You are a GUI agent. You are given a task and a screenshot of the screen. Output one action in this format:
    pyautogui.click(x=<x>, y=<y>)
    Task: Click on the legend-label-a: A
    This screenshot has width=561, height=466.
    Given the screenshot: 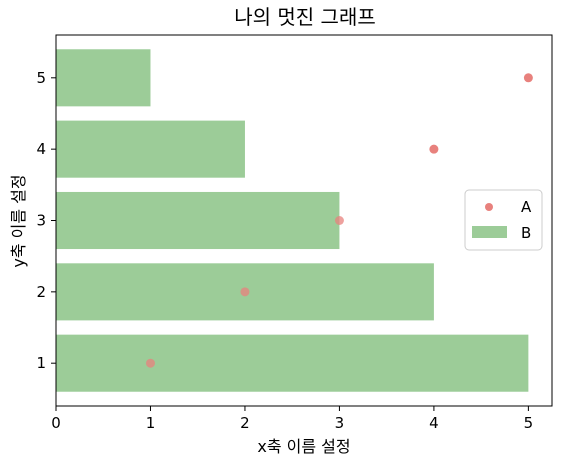 What is the action you would take?
    pyautogui.click(x=526, y=207)
    